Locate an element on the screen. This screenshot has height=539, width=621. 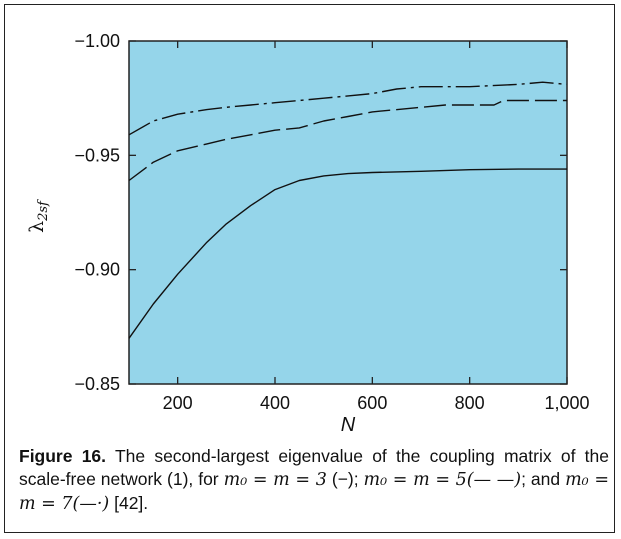
x-tick-label: 600 is located at coordinates (372, 403).